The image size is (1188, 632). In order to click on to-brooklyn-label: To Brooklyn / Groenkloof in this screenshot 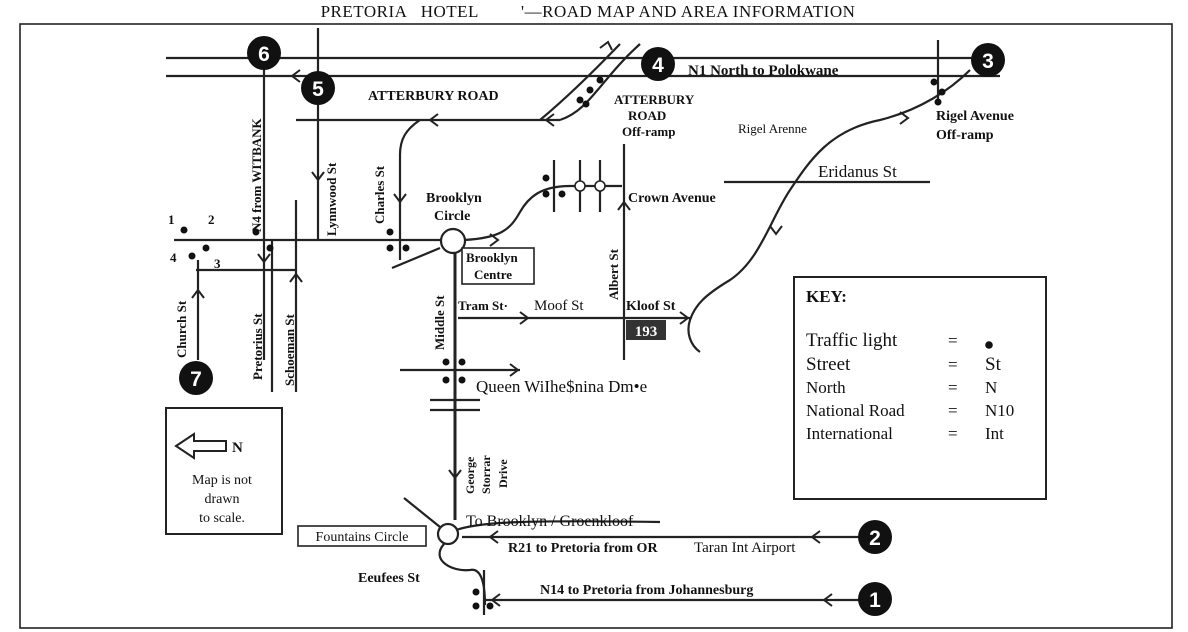, I will do `click(550, 521)`.